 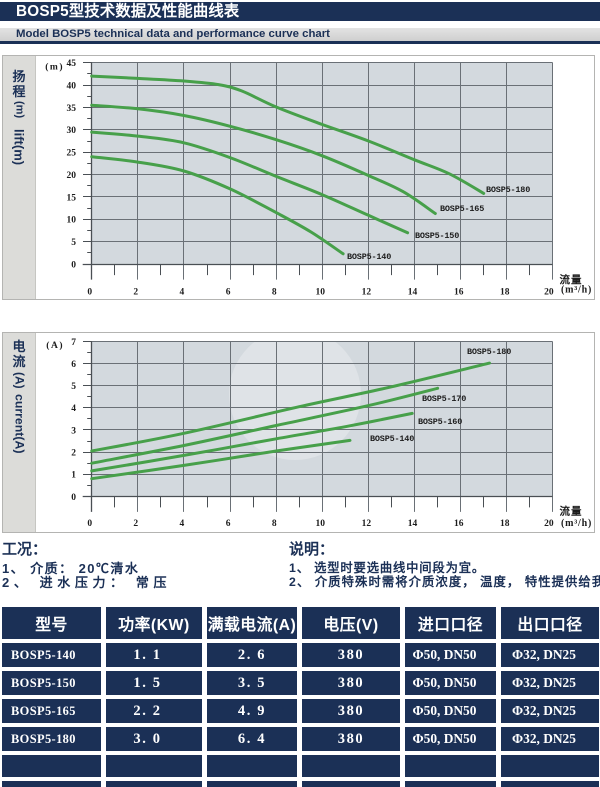 What do you see at coordinates (73, 475) in the screenshot?
I see `svg-text: 1` at bounding box center [73, 475].